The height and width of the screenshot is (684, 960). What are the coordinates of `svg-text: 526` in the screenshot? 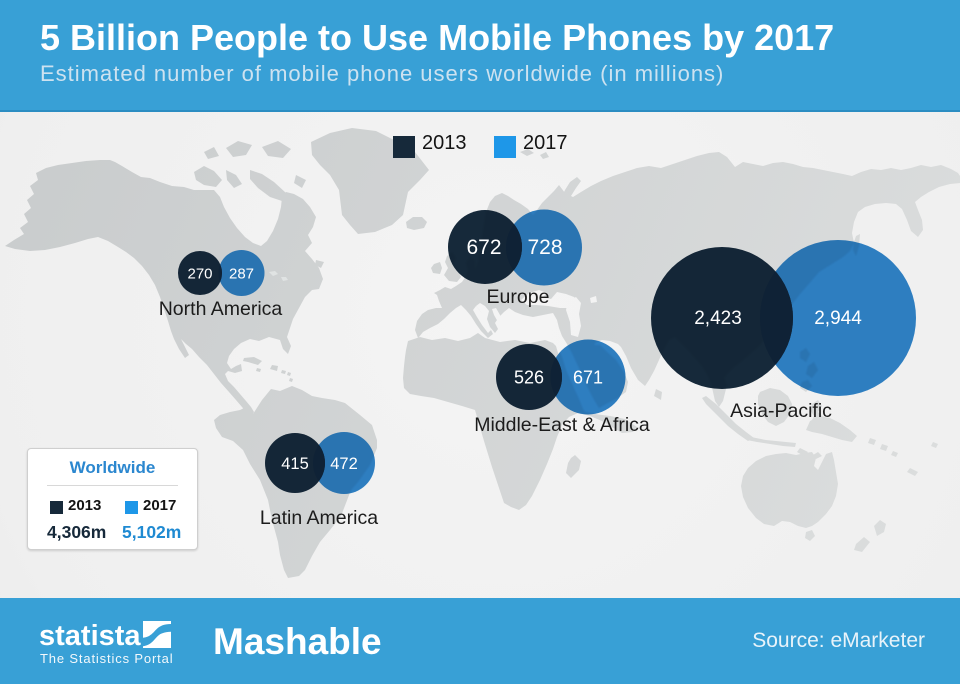 It's located at (529, 378).